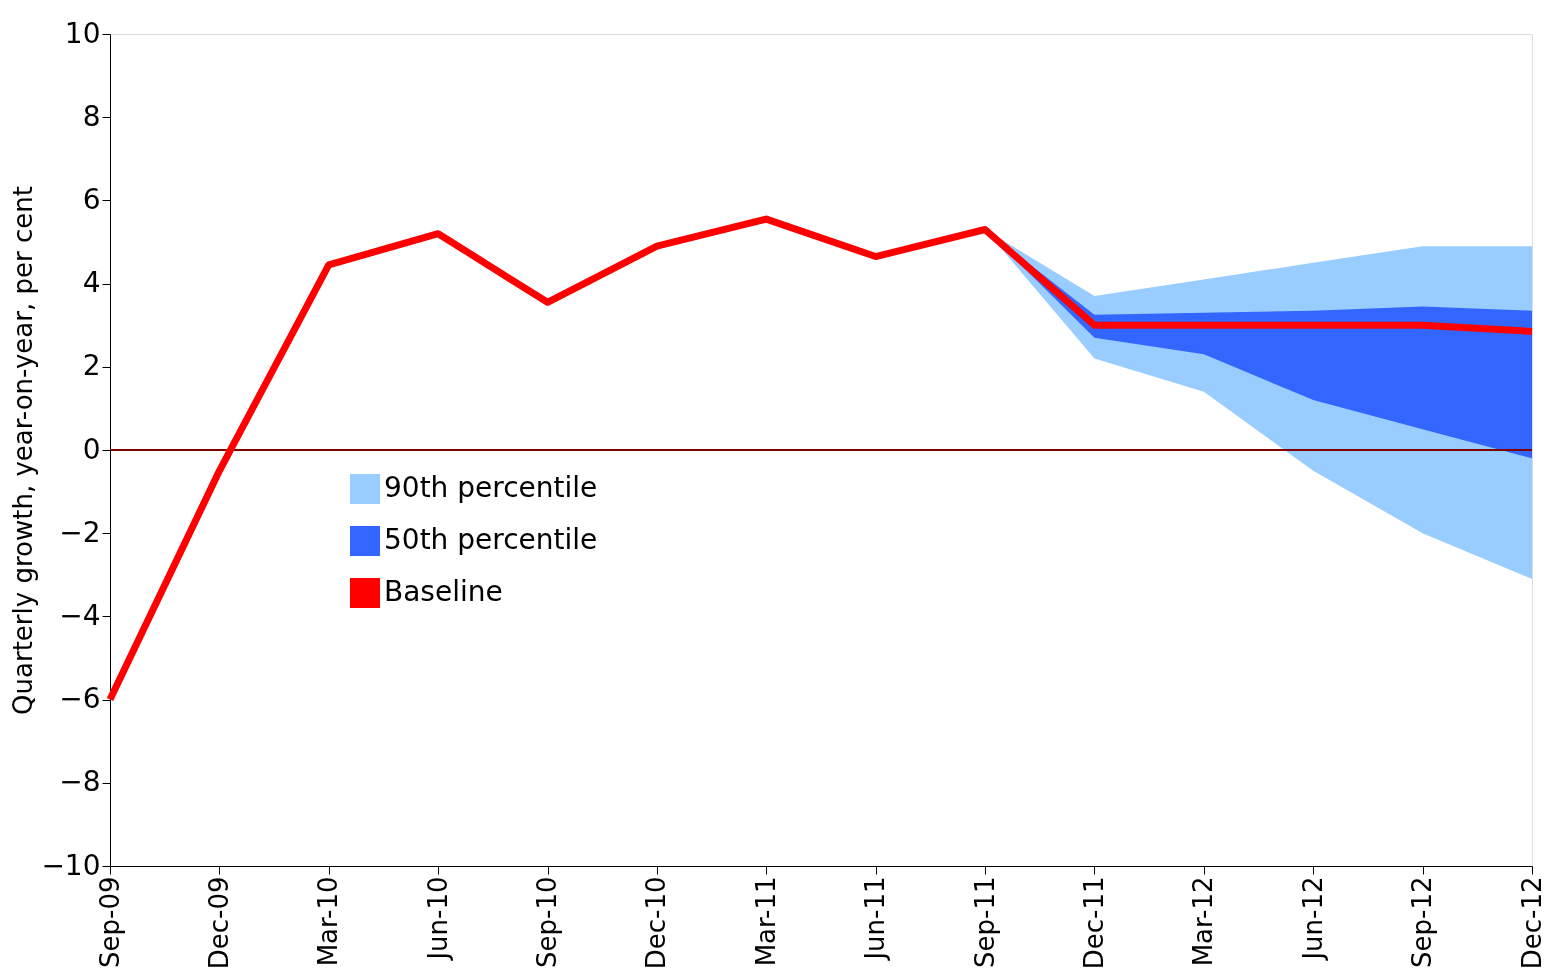 The height and width of the screenshot is (979, 1567). I want to click on y-tick-label: −4, so click(80, 615).